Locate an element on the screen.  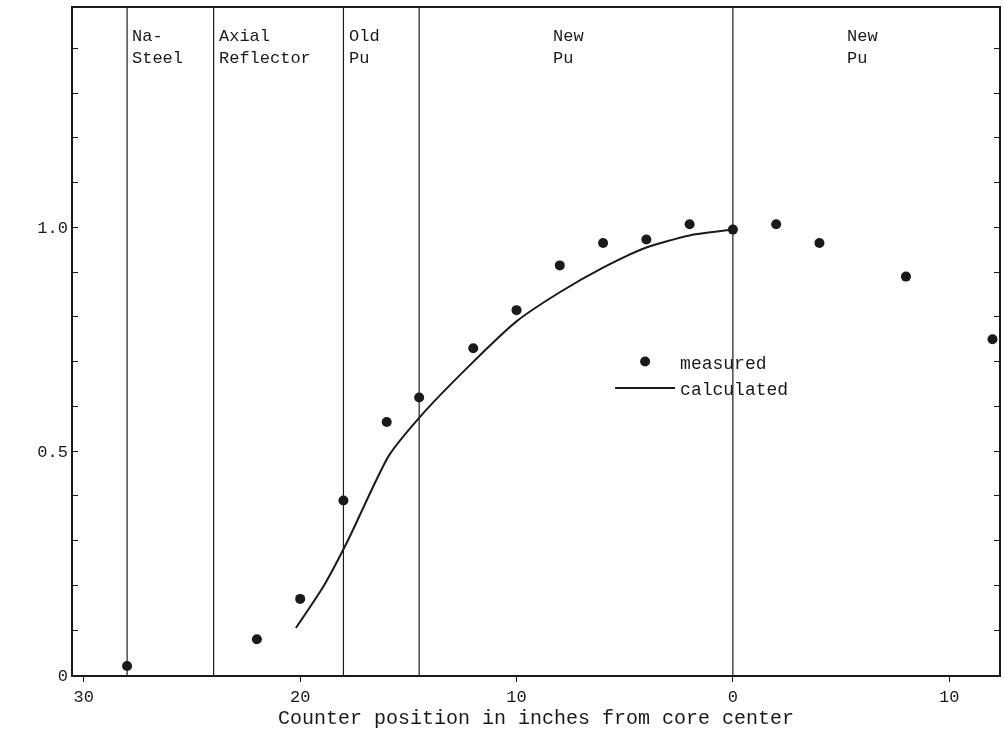
x-tick-label: 0 is located at coordinates (732, 698).